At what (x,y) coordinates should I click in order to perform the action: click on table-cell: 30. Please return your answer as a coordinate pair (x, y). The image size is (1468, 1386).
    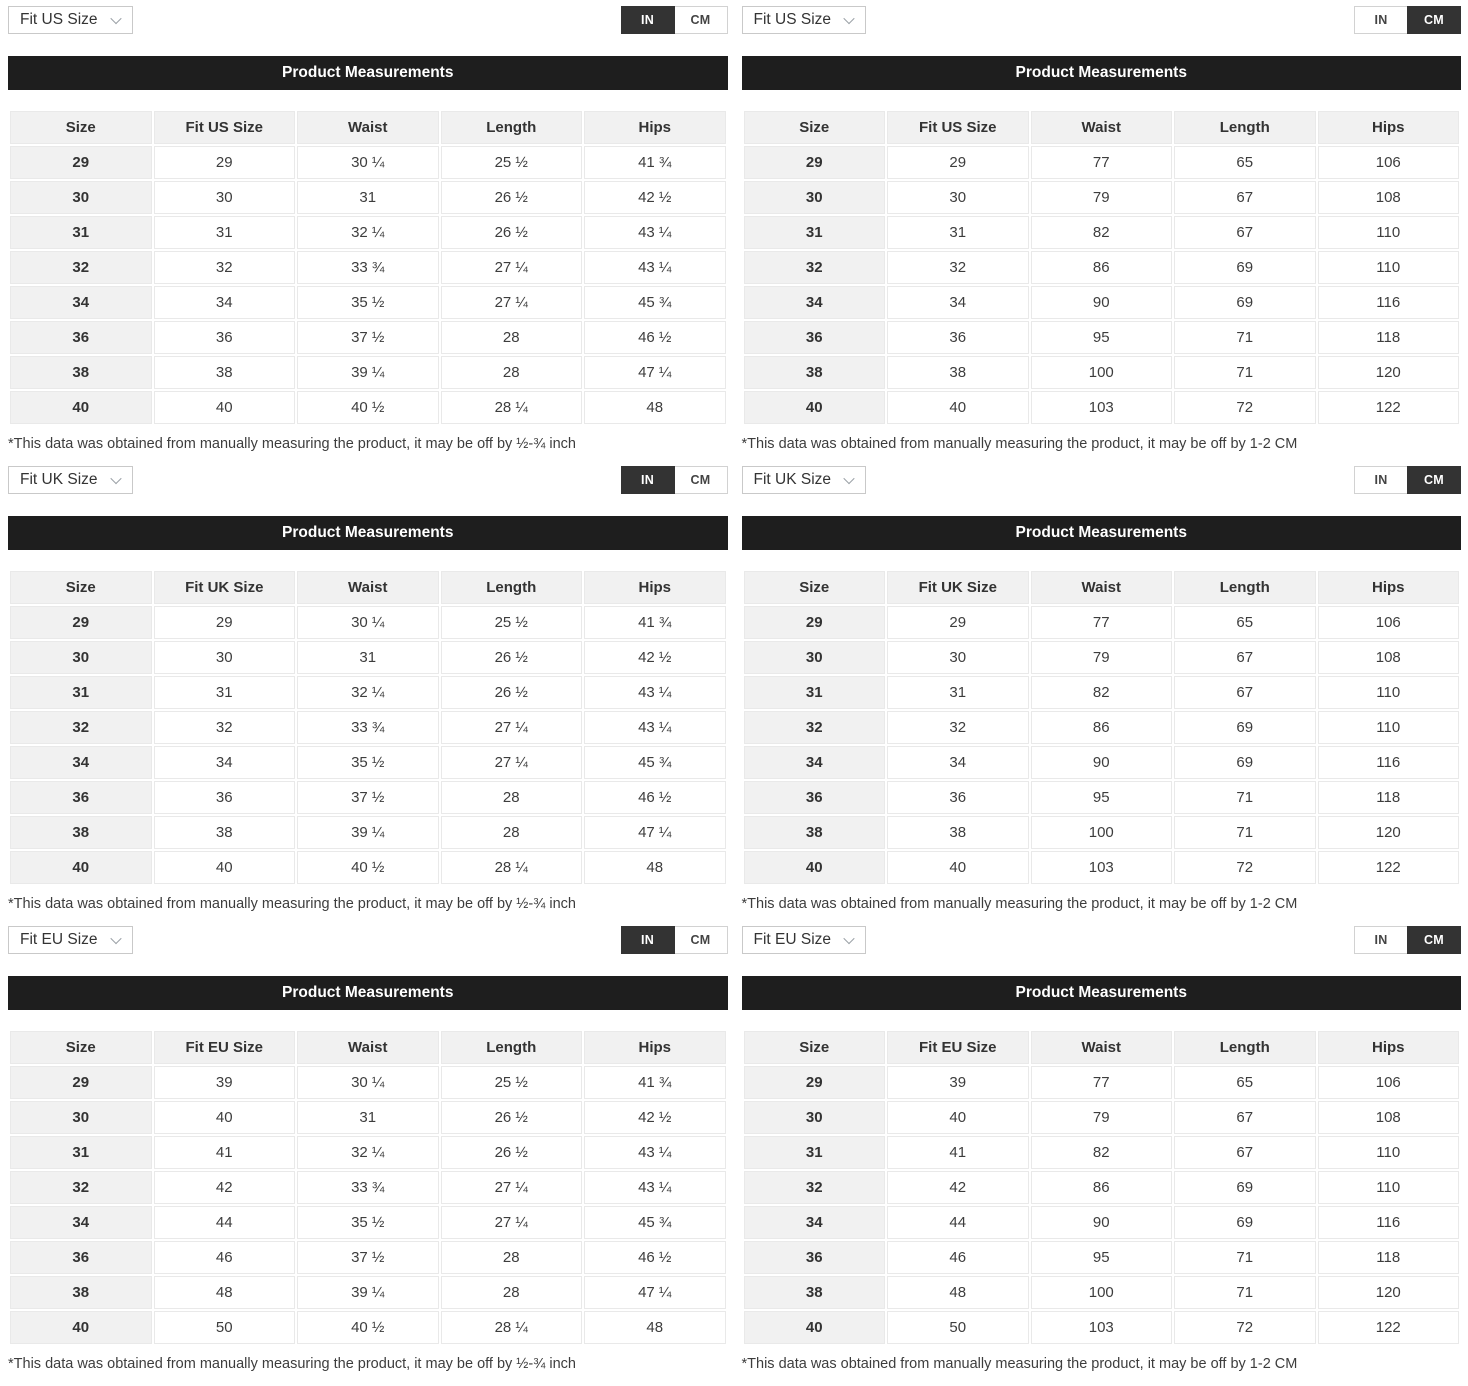
    Looking at the image, I should click on (224, 657).